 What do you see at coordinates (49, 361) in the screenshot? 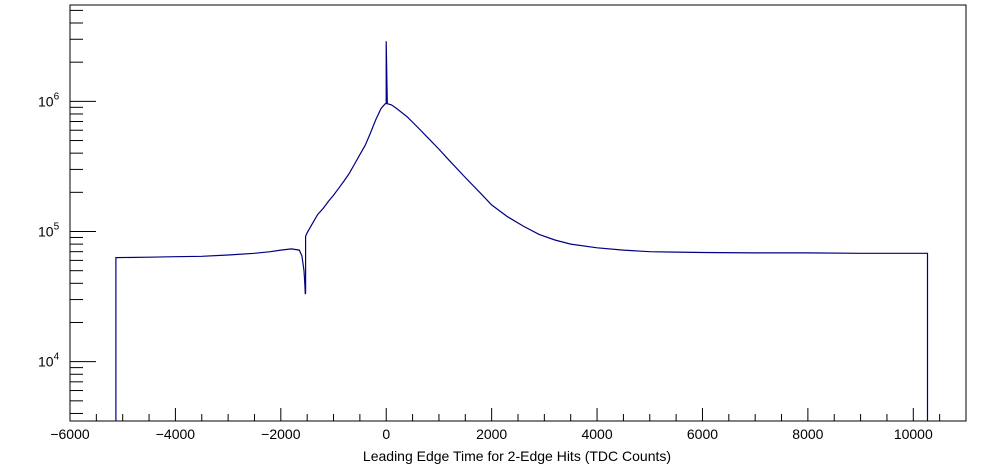
I see `y-tick-label: 10⁴` at bounding box center [49, 361].